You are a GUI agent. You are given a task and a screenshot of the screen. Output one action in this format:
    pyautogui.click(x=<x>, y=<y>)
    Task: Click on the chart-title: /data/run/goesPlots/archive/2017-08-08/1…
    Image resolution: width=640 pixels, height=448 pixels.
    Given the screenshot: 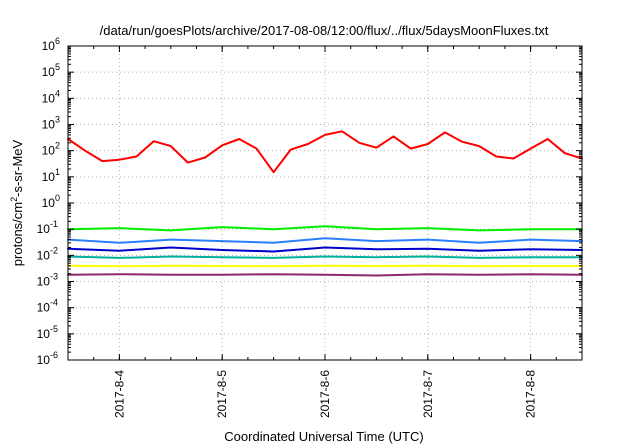 What is the action you would take?
    pyautogui.click(x=324, y=30)
    